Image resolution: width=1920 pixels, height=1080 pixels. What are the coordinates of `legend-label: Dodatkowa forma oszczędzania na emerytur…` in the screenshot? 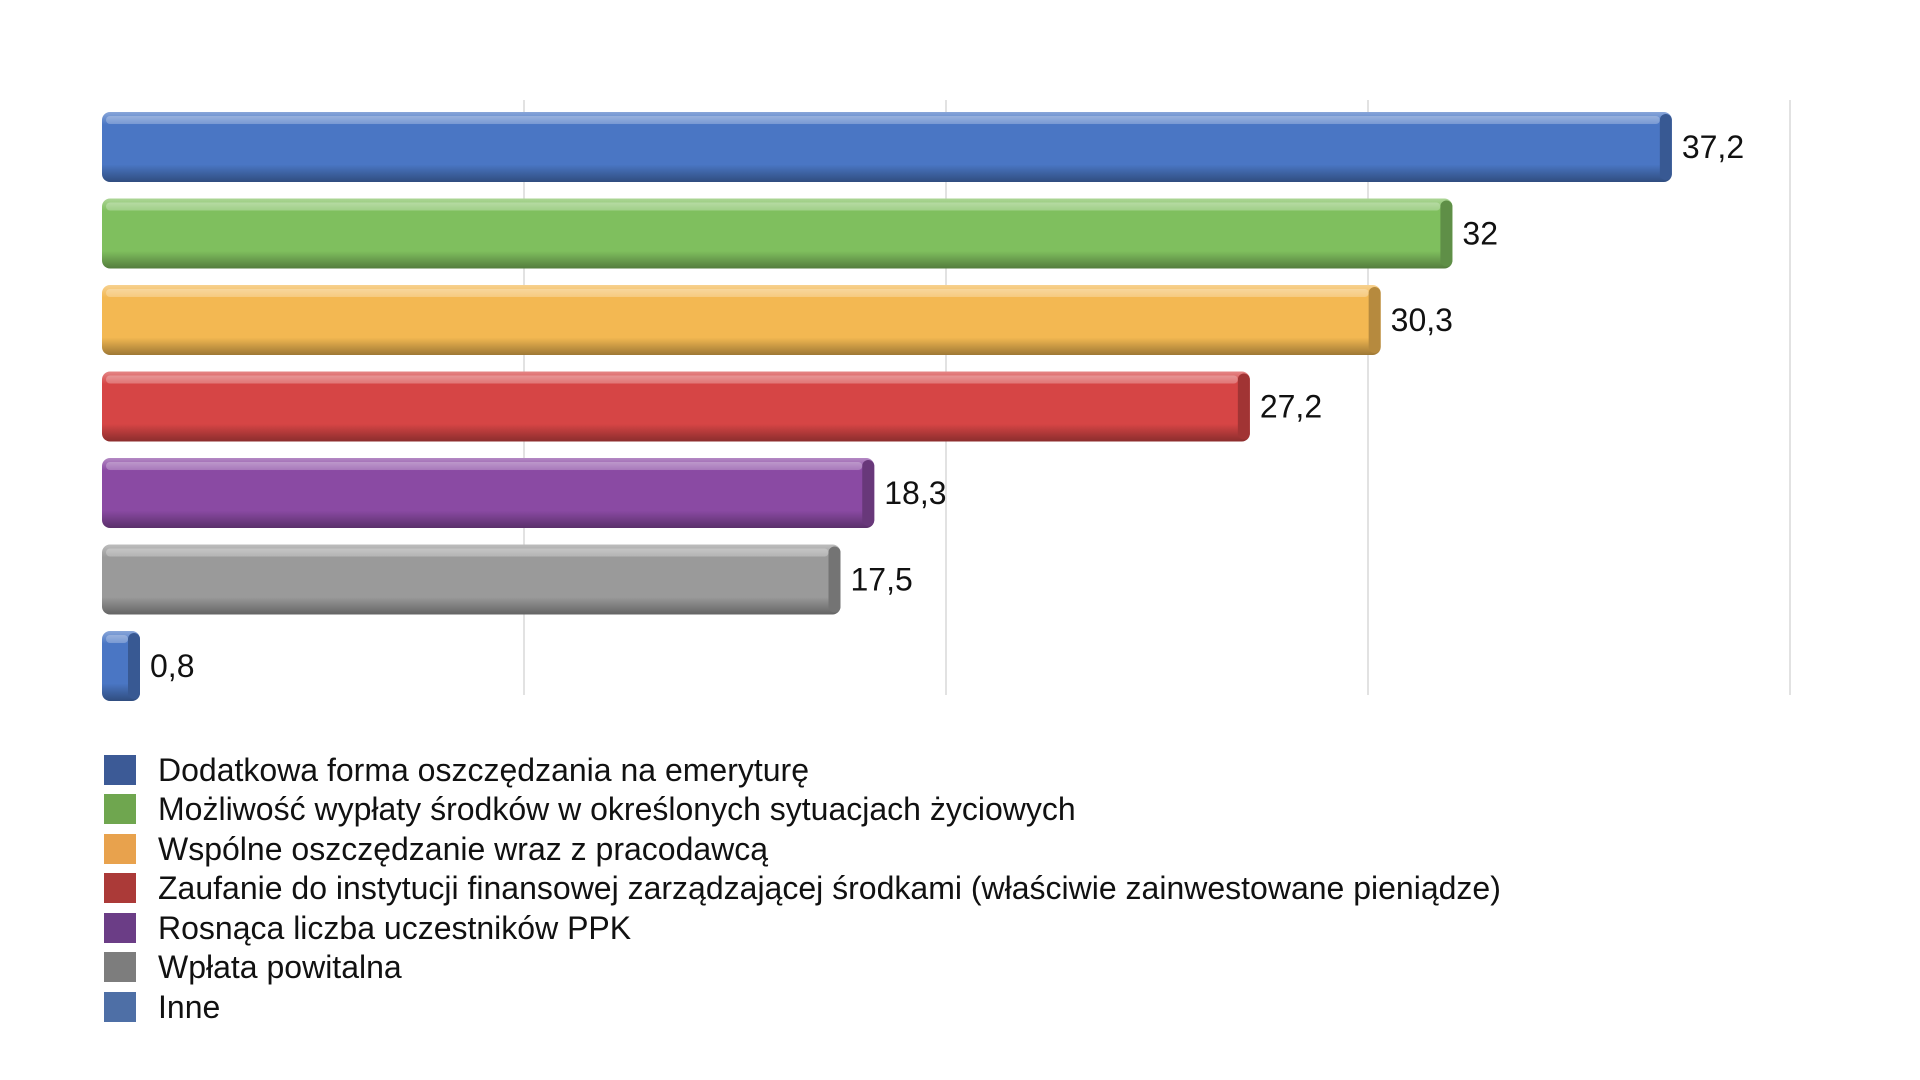 It's located at (483, 769).